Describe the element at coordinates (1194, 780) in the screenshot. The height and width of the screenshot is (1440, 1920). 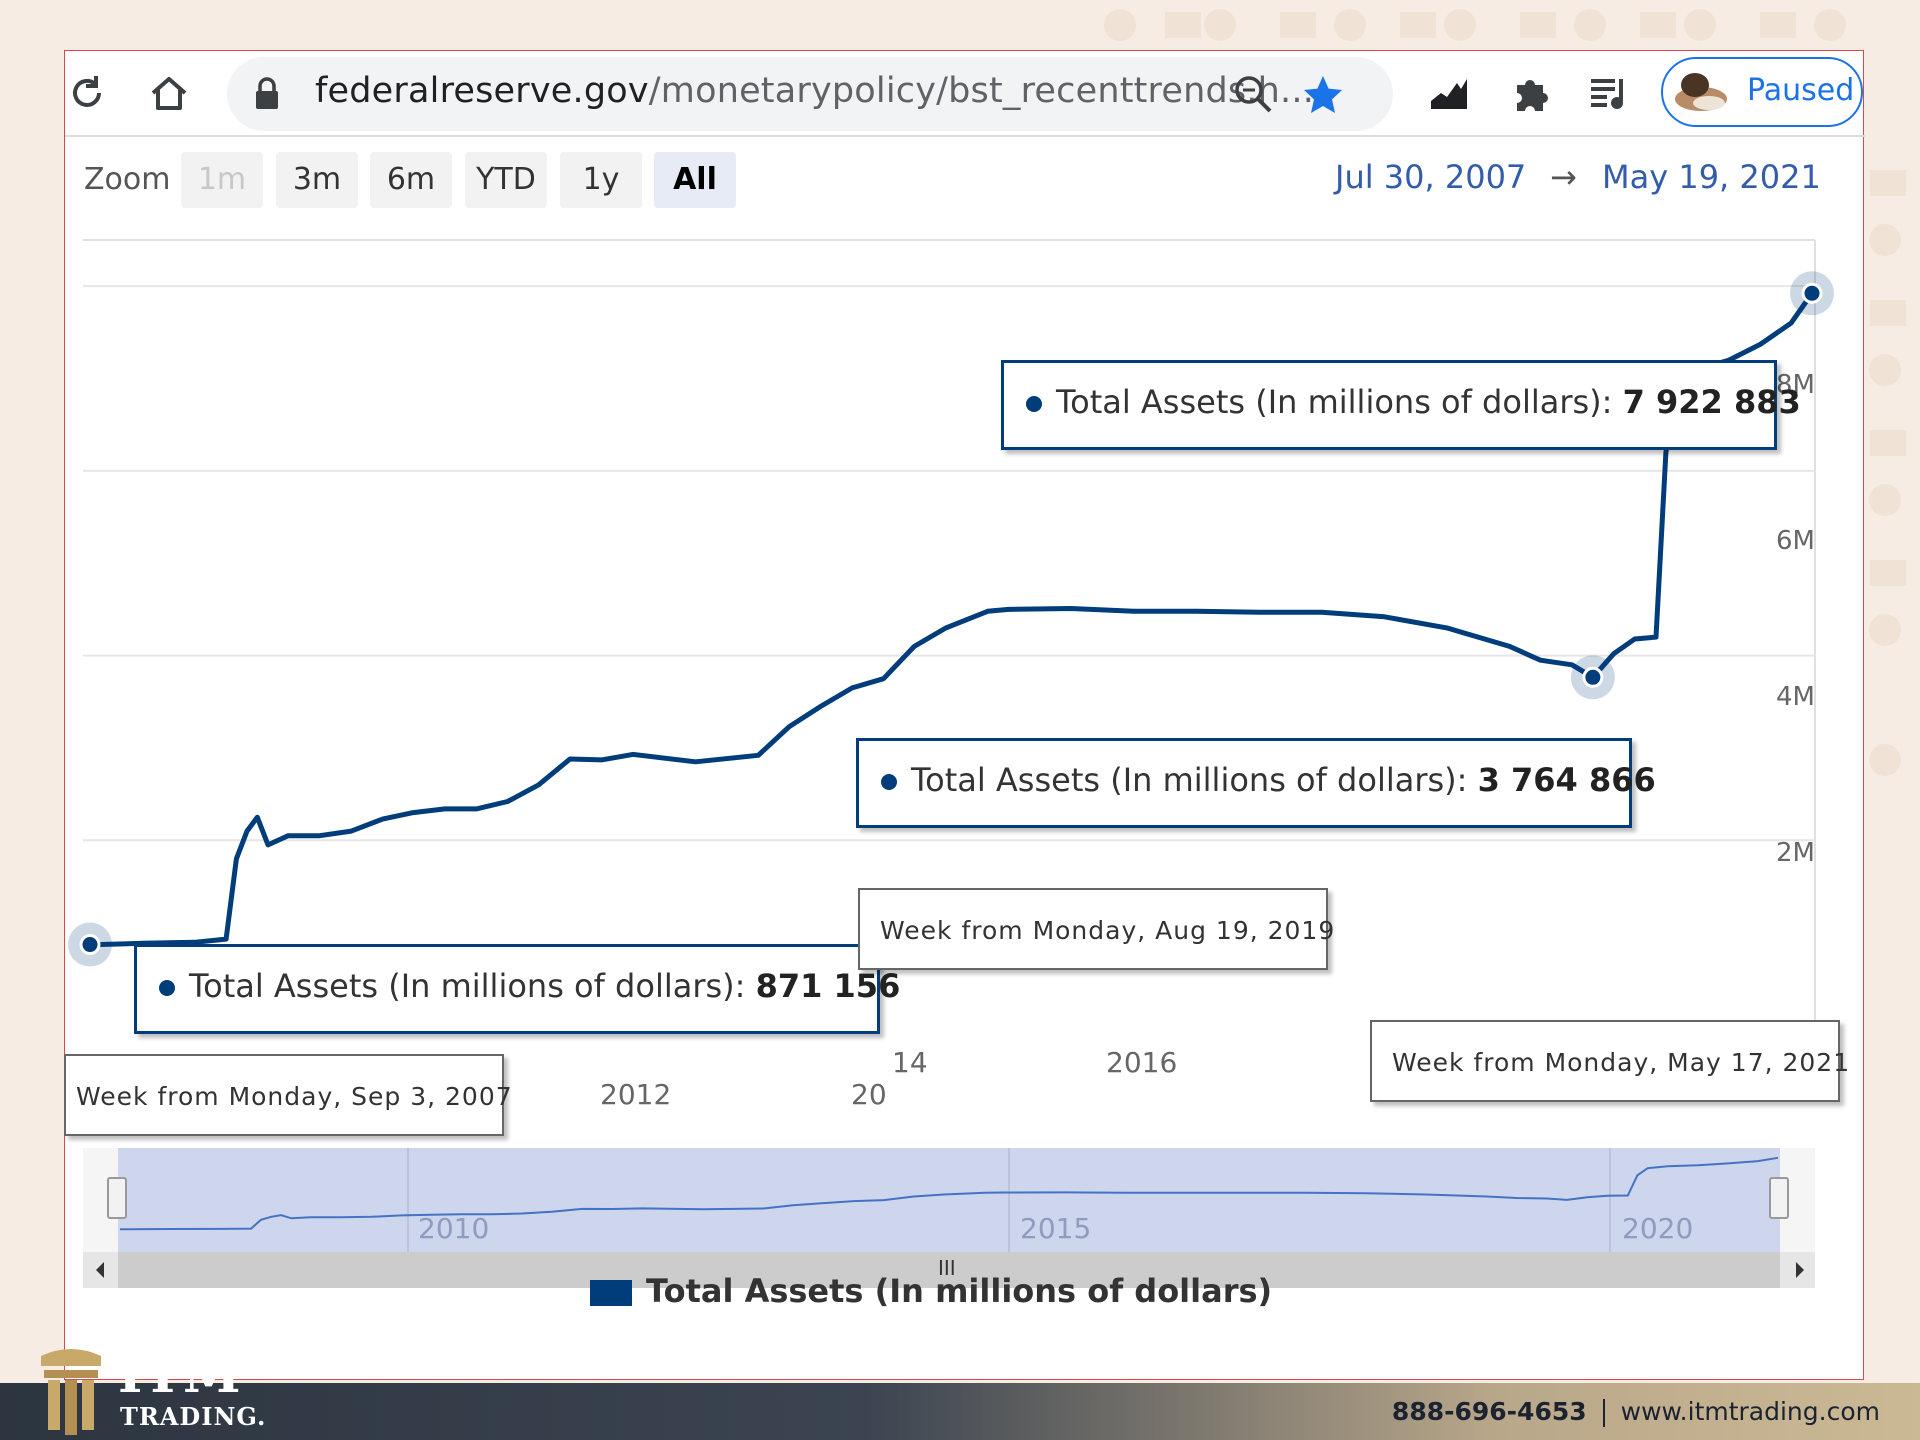
I see `tooltip-mid-label: Total Assets (In millions of dollars):` at that location.